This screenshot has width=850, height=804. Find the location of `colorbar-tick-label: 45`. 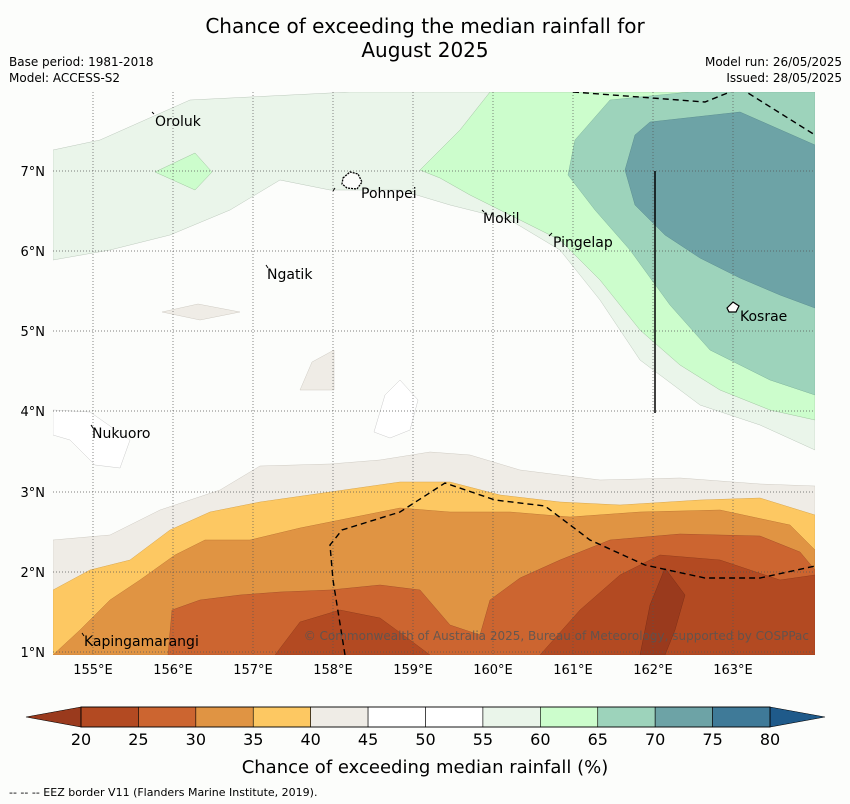

colorbar-tick-label: 45 is located at coordinates (368, 739).